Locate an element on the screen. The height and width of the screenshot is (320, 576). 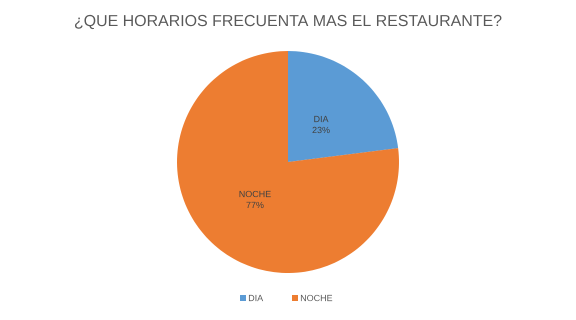
legend-label: NOCHE is located at coordinates (316, 298).